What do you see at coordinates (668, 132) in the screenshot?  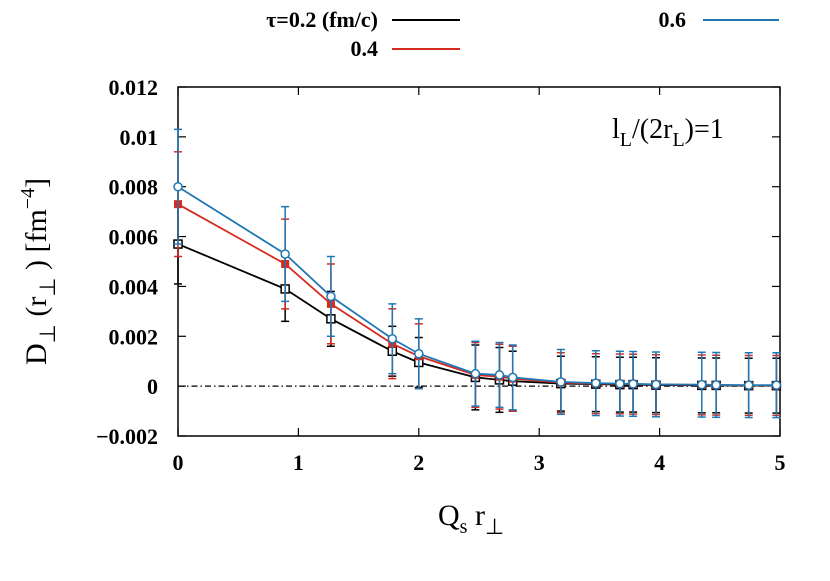 I see `annotation: lL/(2rL)=1` at bounding box center [668, 132].